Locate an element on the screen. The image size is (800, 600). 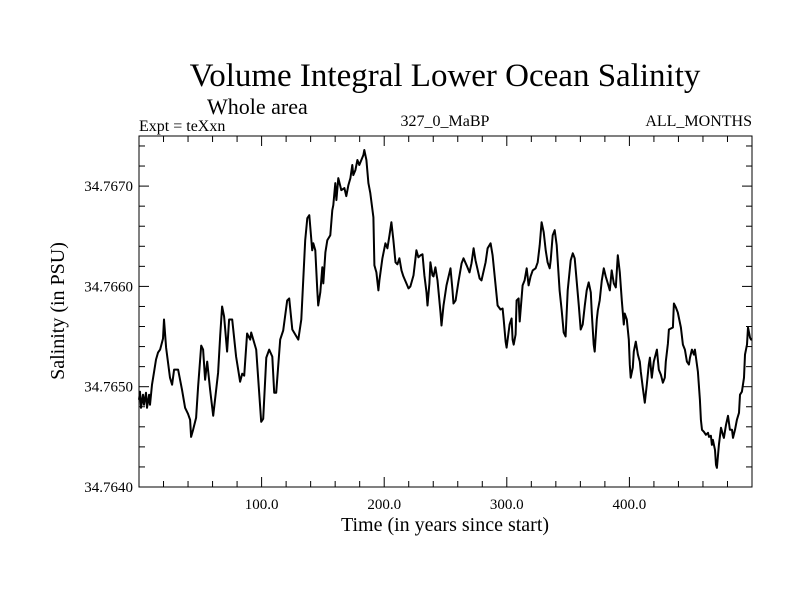
y-tick-label: 34.7660 is located at coordinates (108, 287).